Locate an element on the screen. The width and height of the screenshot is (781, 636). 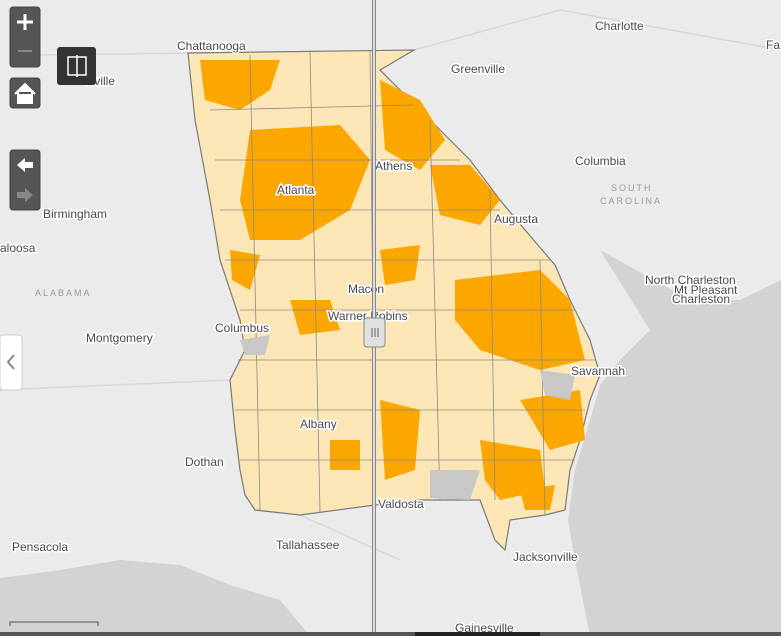
city-label: Greenville is located at coordinates (478, 69).